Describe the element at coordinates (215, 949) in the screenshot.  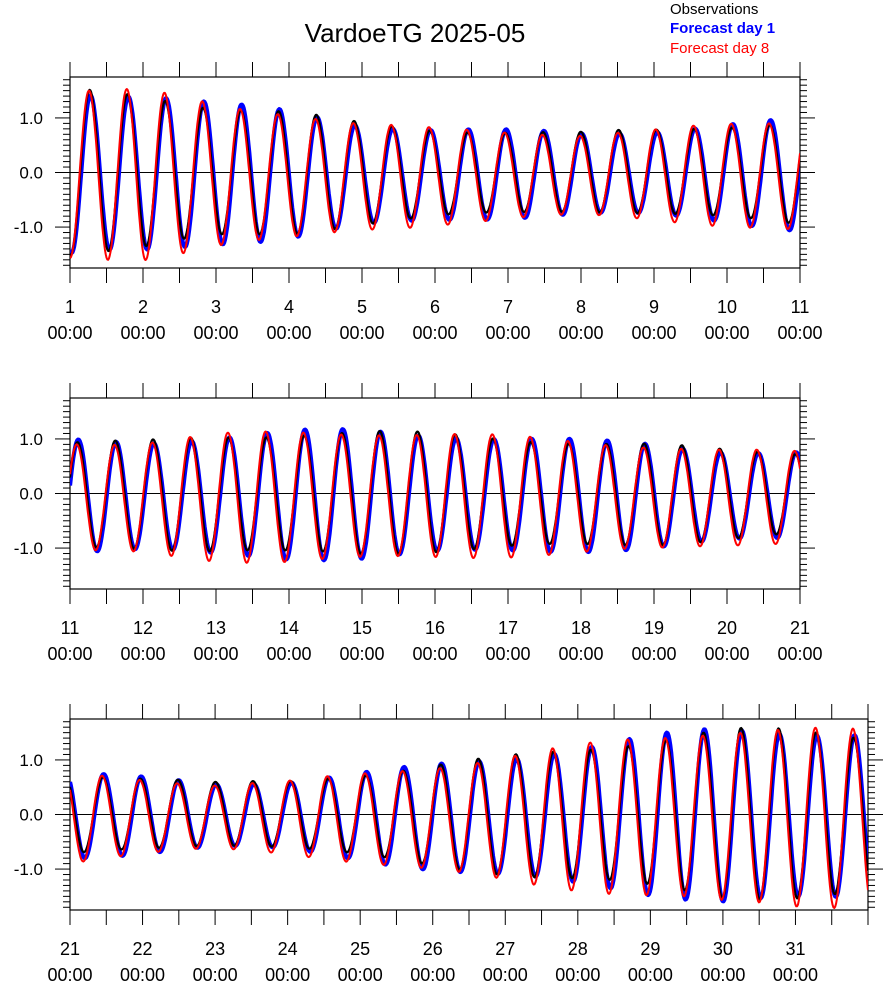
I see `x-tick-label-day: 23` at that location.